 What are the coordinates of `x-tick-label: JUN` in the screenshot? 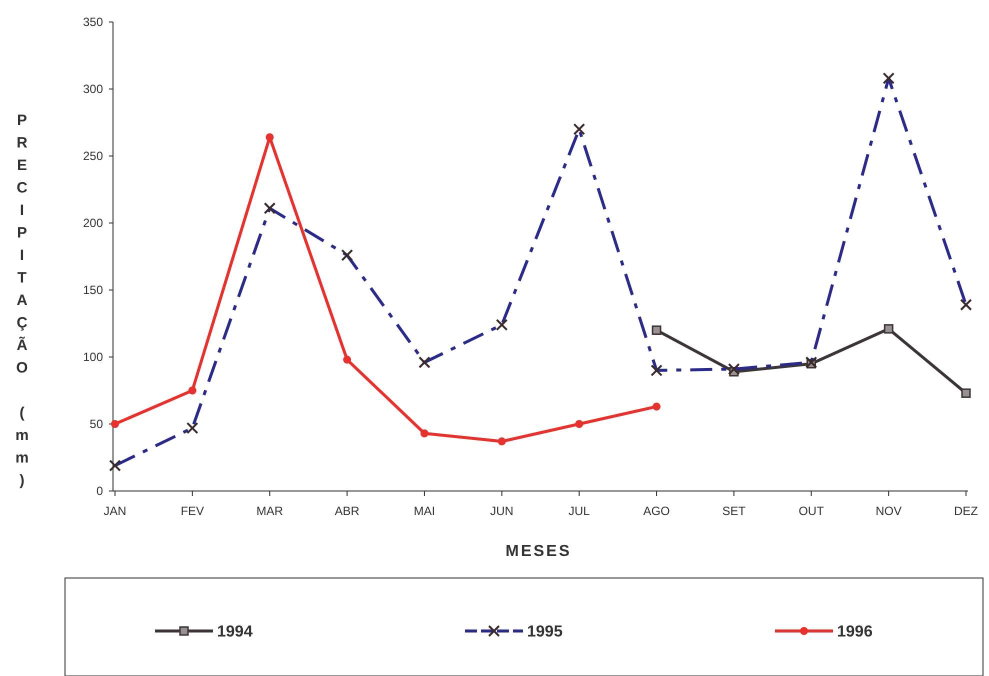 It's located at (502, 511).